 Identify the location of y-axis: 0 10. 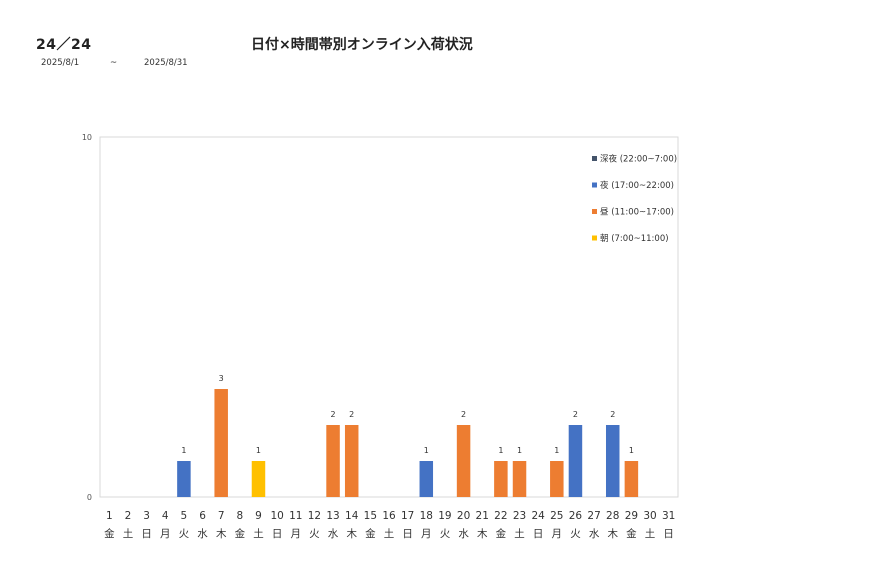
(87, 317).